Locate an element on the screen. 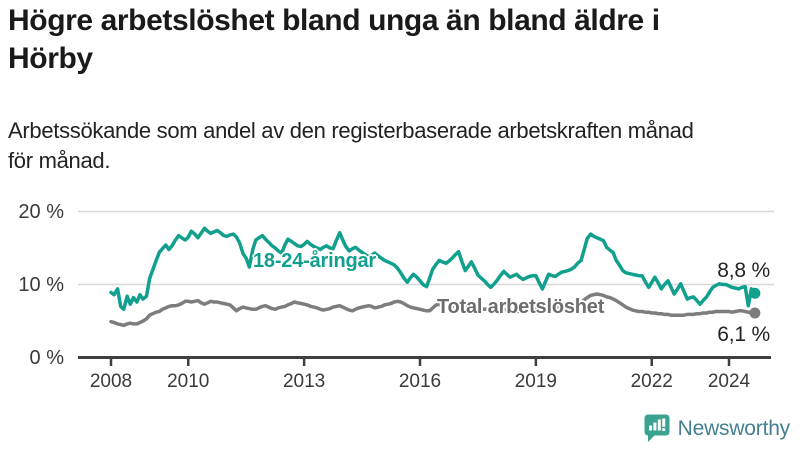  end-value-total: 6,1 % is located at coordinates (743, 334).